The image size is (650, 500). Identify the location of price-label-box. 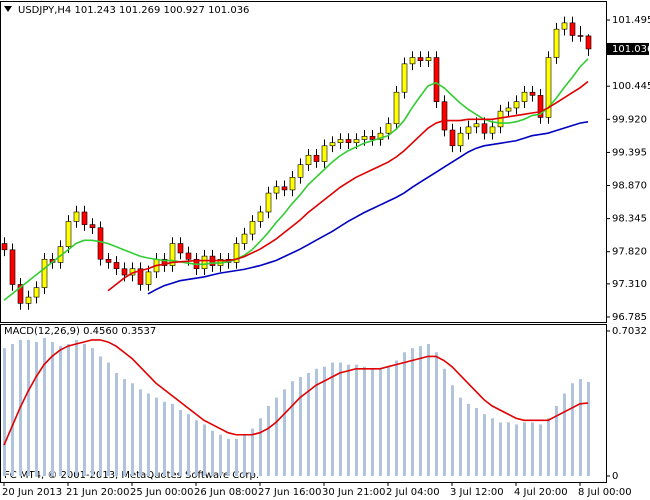
(628, 48).